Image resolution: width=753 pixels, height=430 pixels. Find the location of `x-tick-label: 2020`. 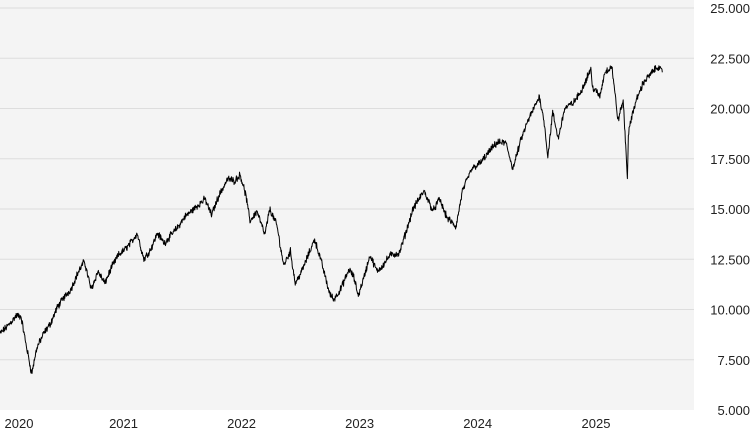

x-tick-label: 2020 is located at coordinates (19, 423).